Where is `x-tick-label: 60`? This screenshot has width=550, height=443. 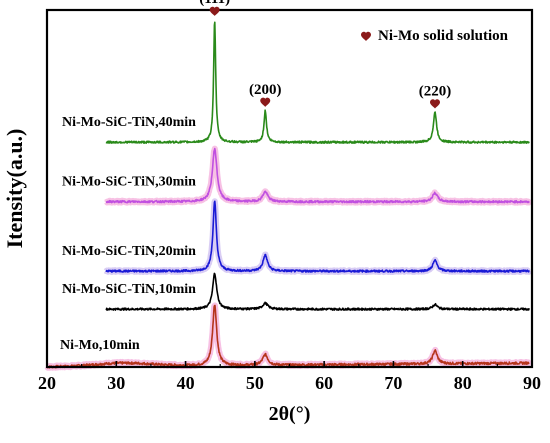 x-tick-label: 60 is located at coordinates (324, 383).